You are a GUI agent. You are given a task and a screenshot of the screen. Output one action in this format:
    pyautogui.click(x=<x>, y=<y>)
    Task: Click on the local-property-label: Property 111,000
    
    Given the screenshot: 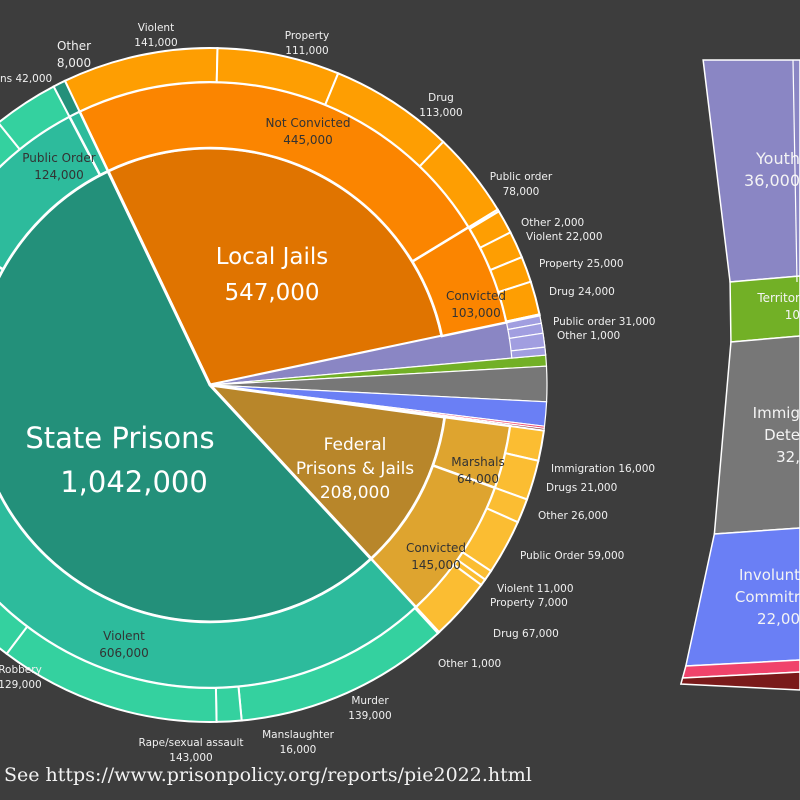 What is the action you would take?
    pyautogui.click(x=307, y=43)
    